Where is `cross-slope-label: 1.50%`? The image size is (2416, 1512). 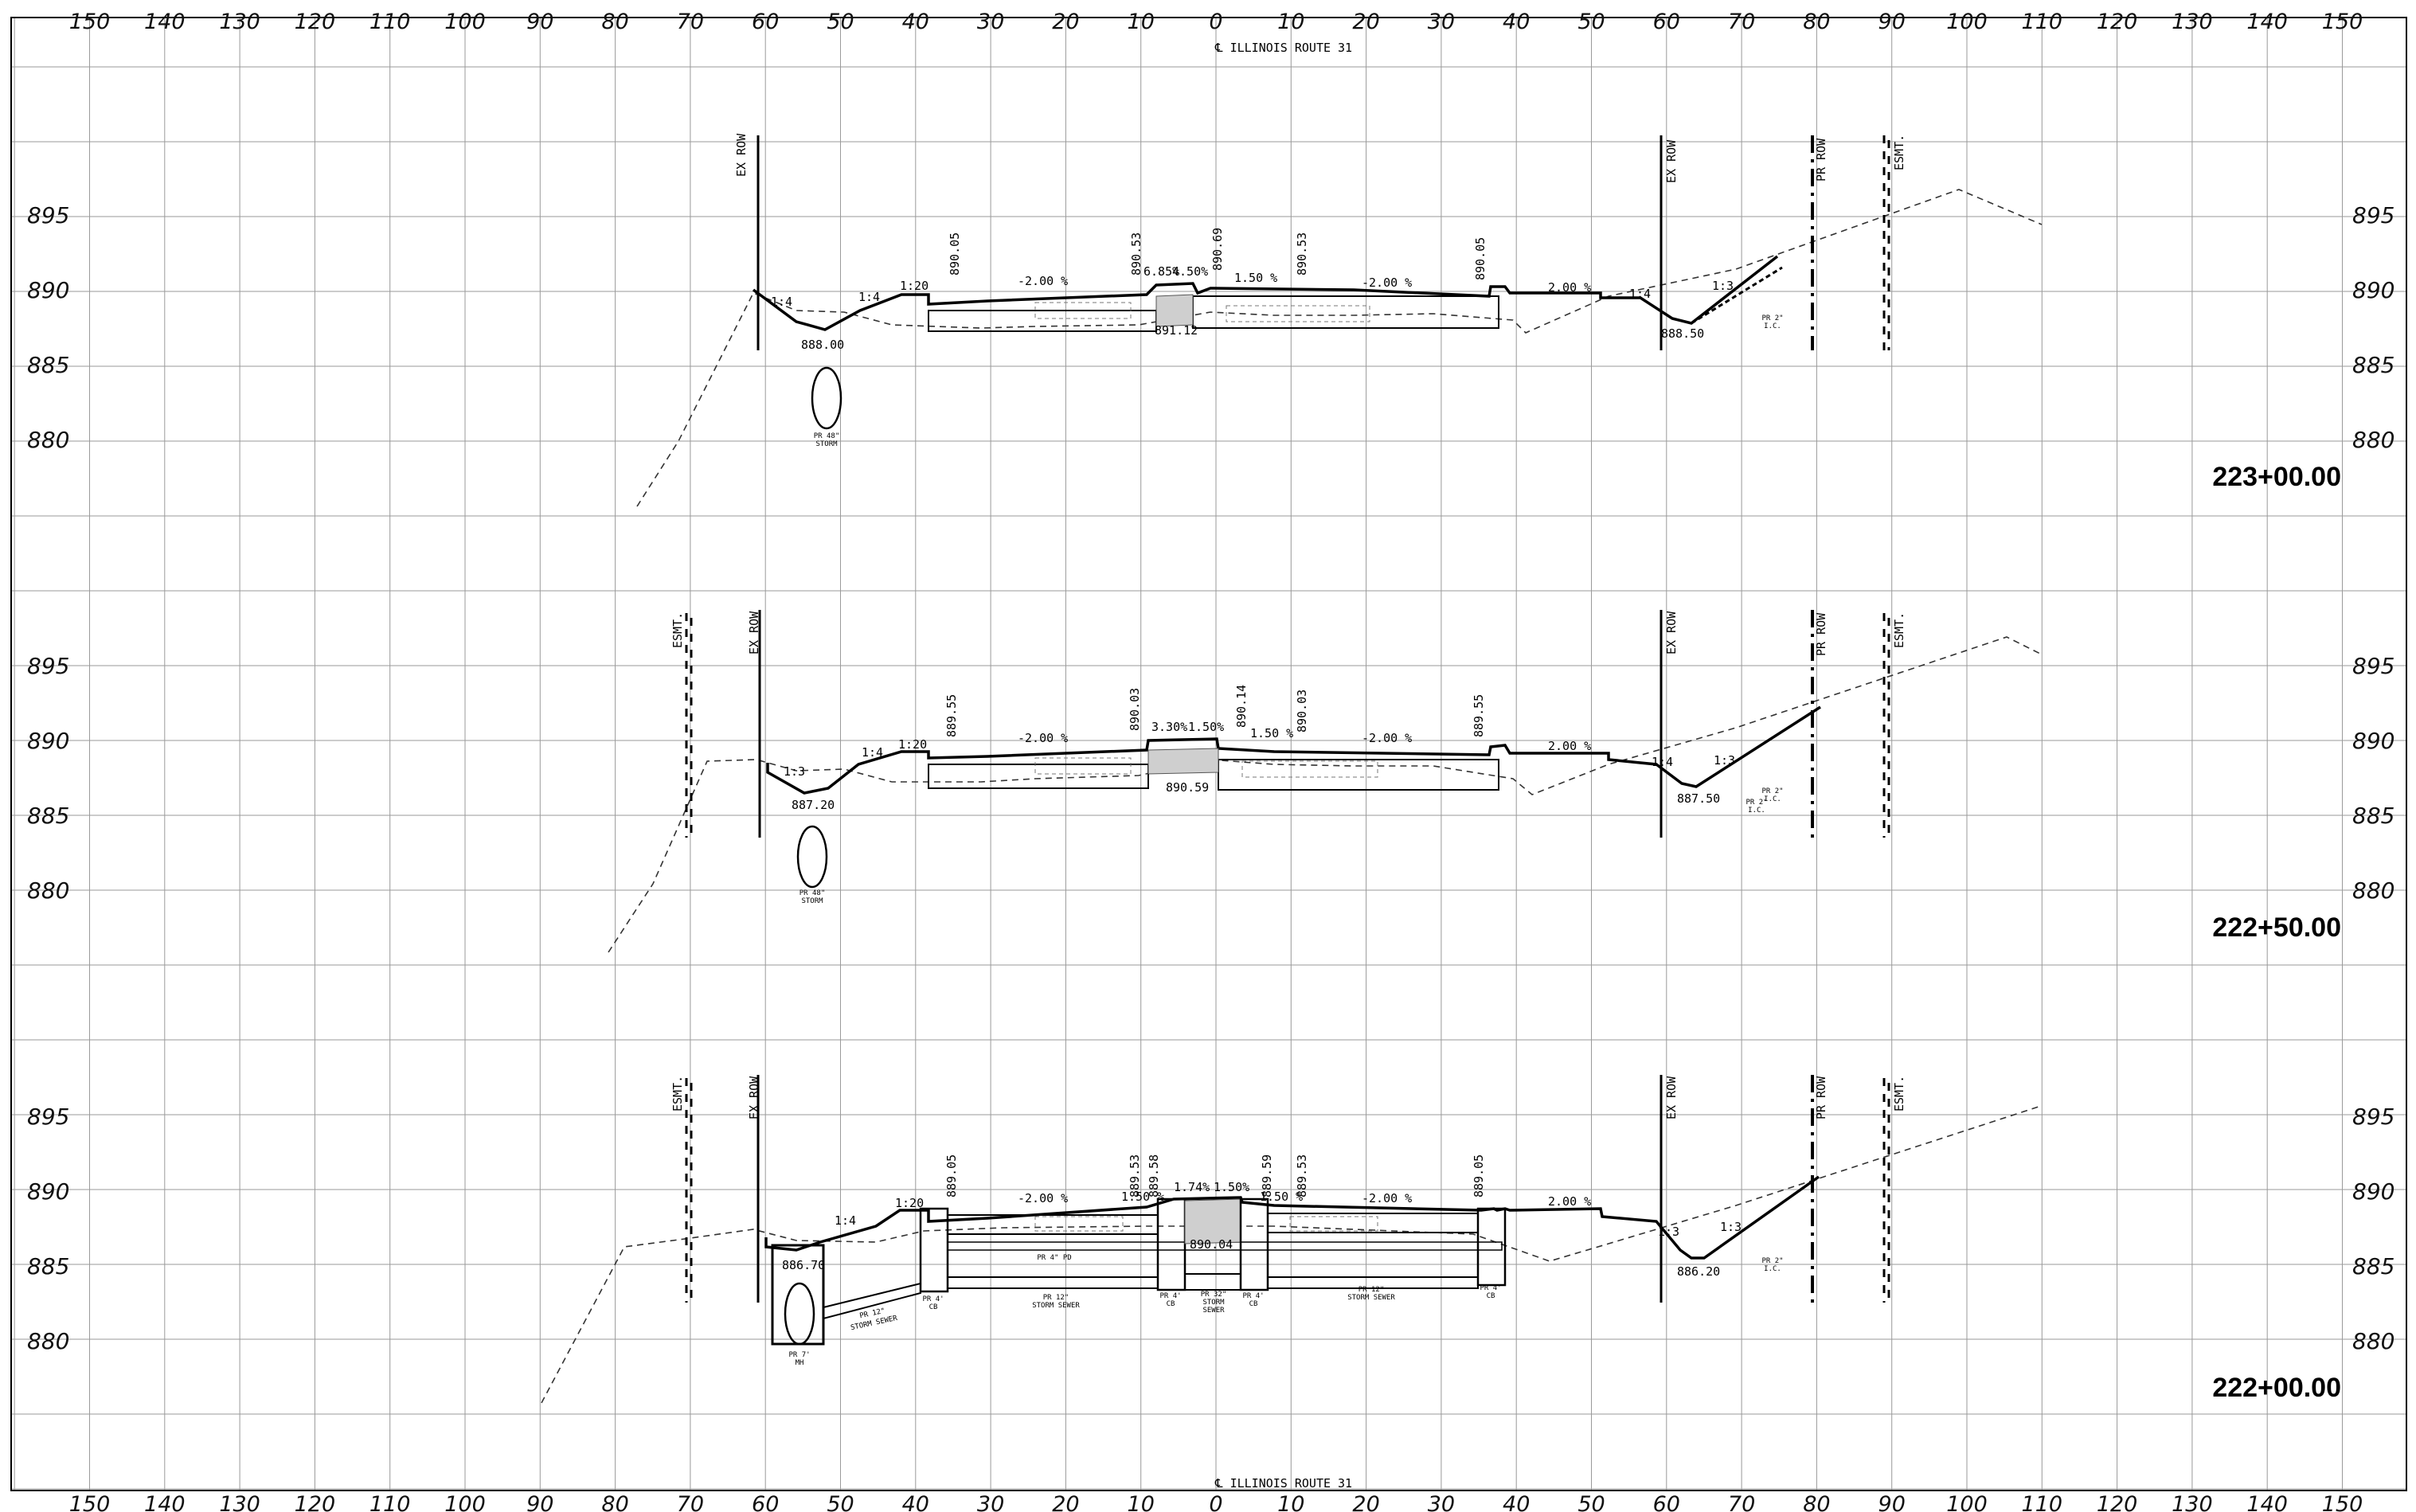
cross-slope-label: 1.50% is located at coordinates (1206, 727).